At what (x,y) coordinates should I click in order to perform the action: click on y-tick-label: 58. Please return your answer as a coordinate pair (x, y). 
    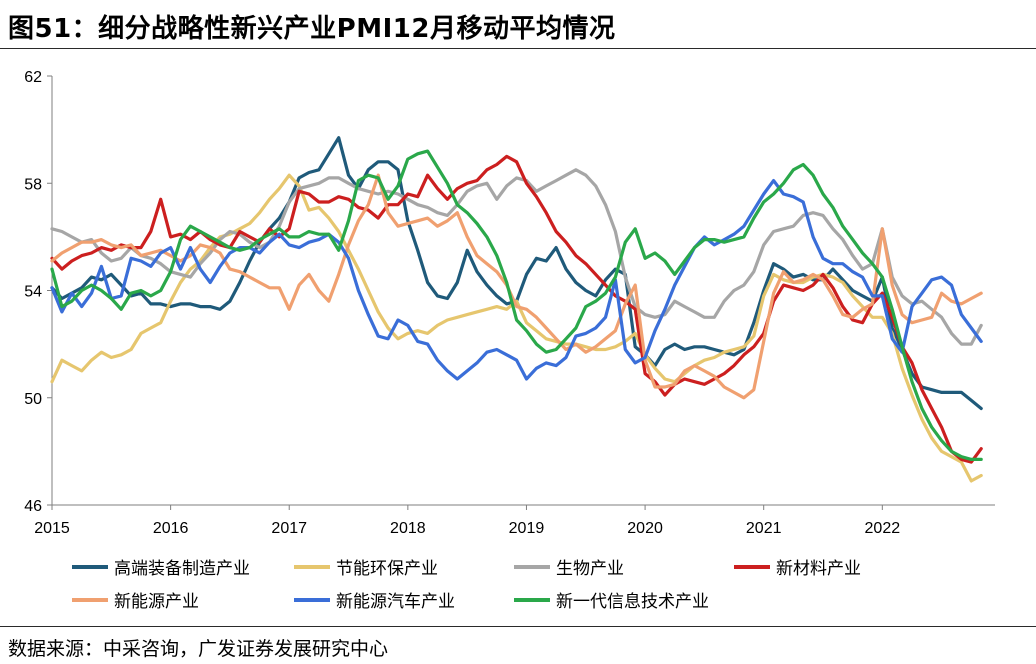
    Looking at the image, I should click on (33, 184).